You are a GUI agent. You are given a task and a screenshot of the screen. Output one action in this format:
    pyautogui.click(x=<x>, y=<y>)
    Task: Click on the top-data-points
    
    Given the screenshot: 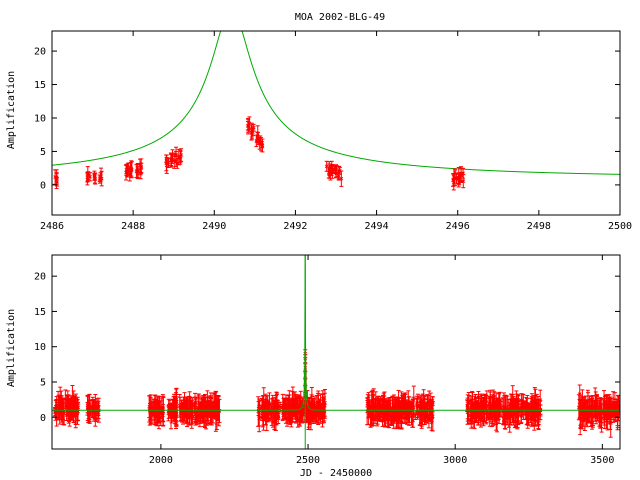 What is the action you would take?
    pyautogui.click(x=259, y=153)
    